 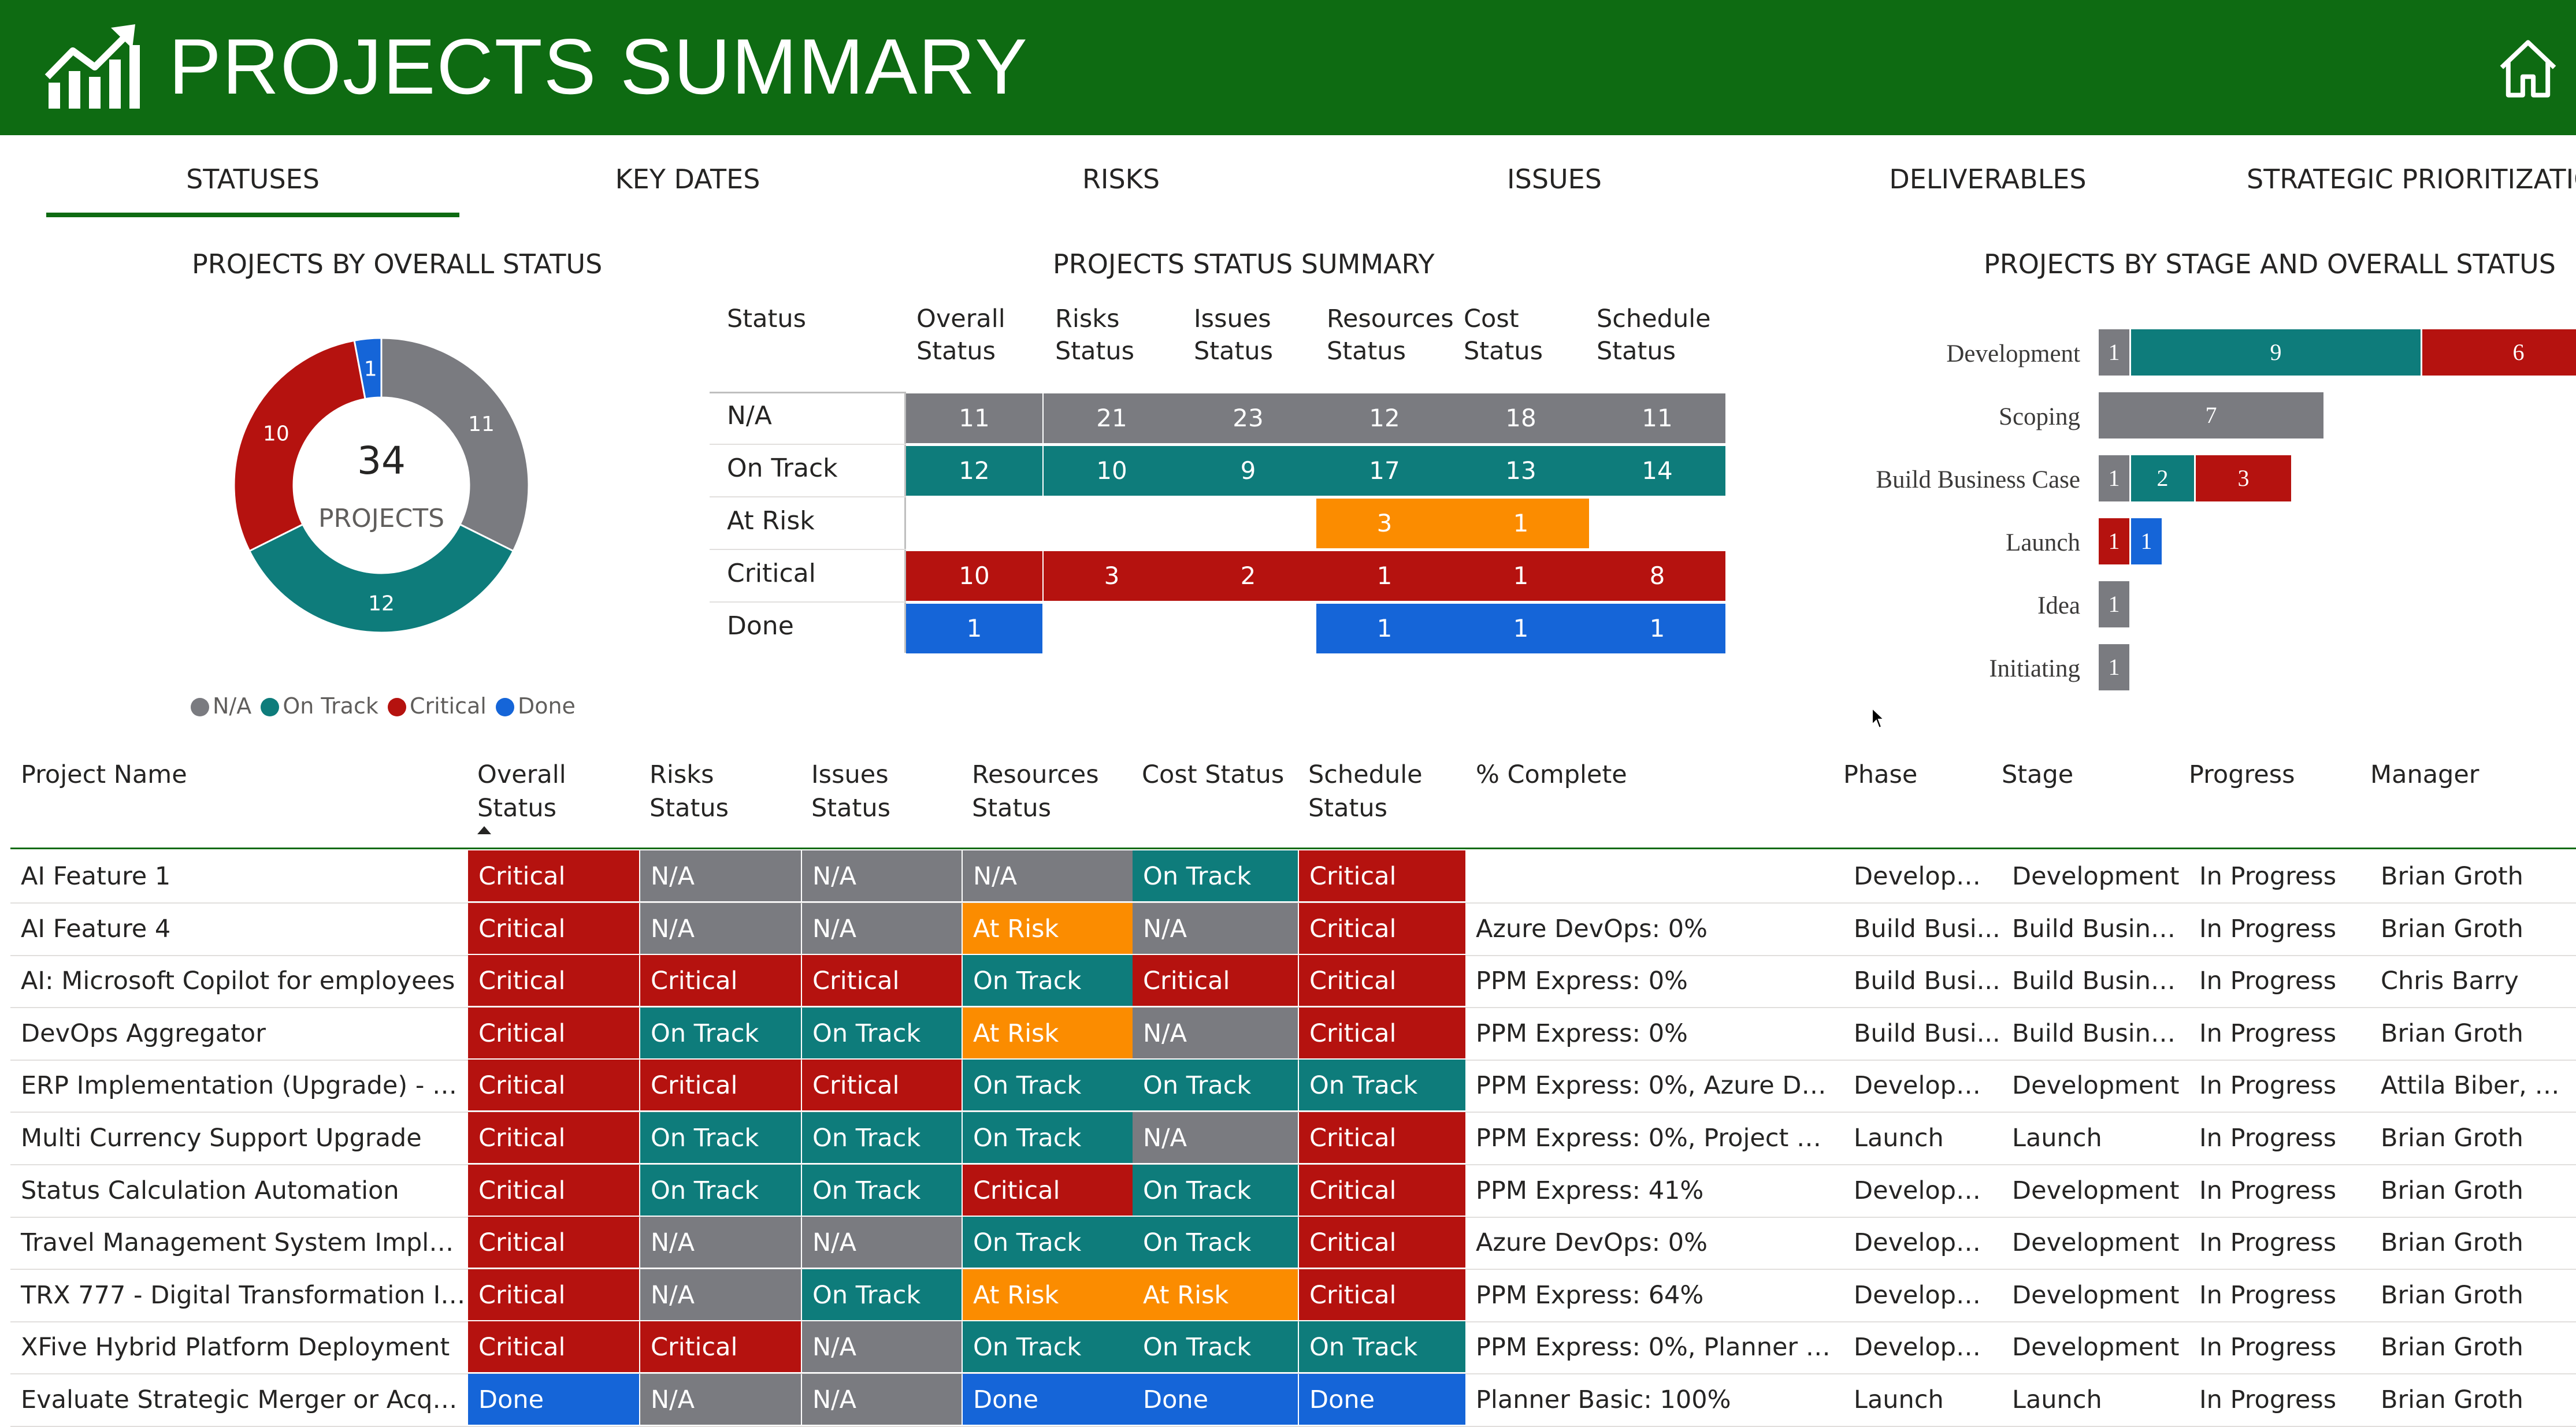 What do you see at coordinates (2528, 69) in the screenshot?
I see `home-icon` at bounding box center [2528, 69].